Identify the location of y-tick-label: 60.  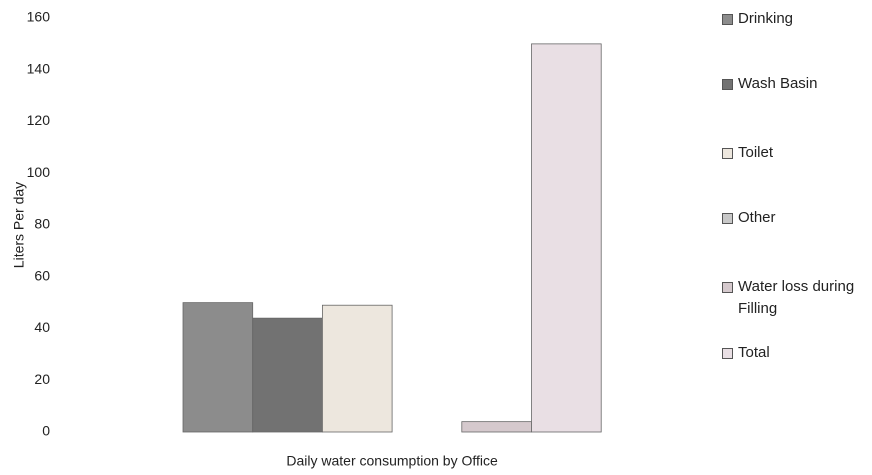
(42, 275).